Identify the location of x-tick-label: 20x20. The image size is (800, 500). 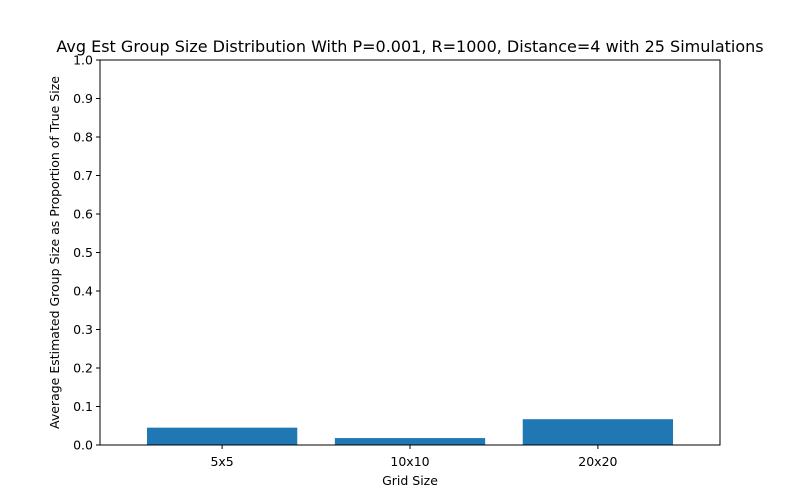
(597, 461).